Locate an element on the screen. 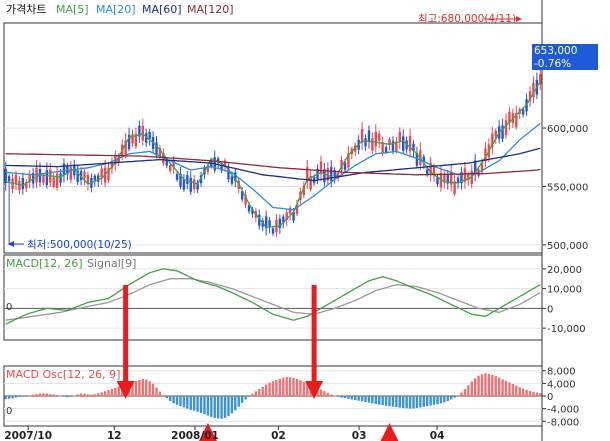 The image size is (610, 441). macd-line is located at coordinates (273, 296).